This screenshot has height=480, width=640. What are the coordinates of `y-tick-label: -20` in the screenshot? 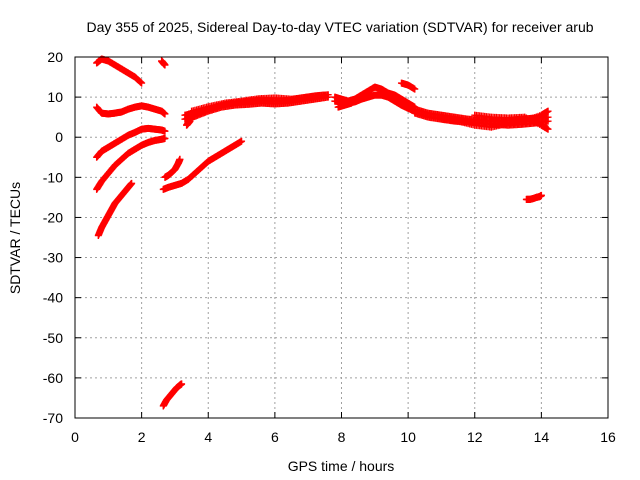 It's located at (53, 217).